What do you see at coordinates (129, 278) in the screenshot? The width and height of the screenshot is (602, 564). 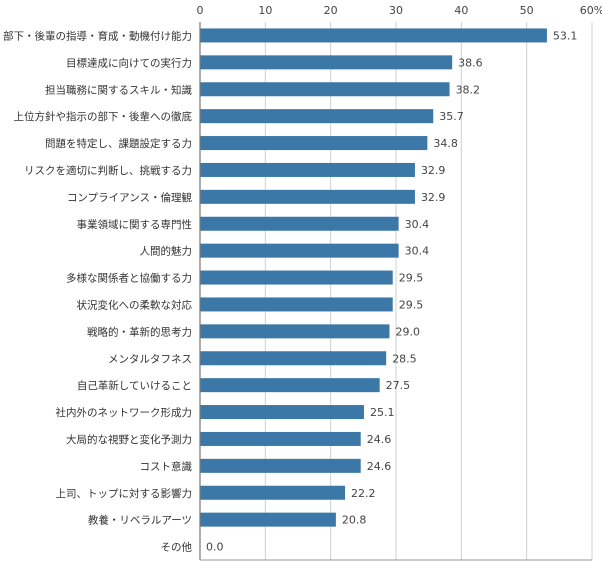 I see `category-label: 多様な関係者と協働する力` at bounding box center [129, 278].